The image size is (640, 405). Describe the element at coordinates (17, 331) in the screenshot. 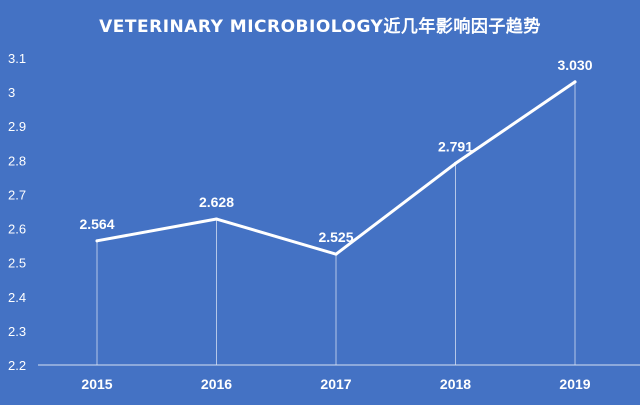

I see `y-tick-label: 2.3` at that location.